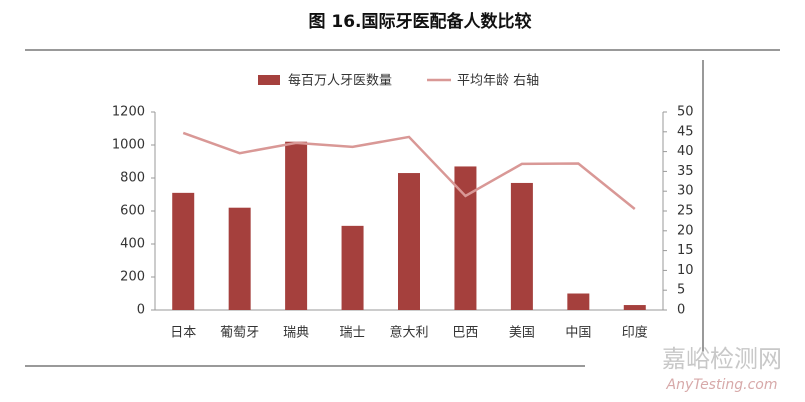 This screenshot has height=402, width=805. What do you see at coordinates (681, 310) in the screenshot?
I see `y2-tick-label: 0` at bounding box center [681, 310].